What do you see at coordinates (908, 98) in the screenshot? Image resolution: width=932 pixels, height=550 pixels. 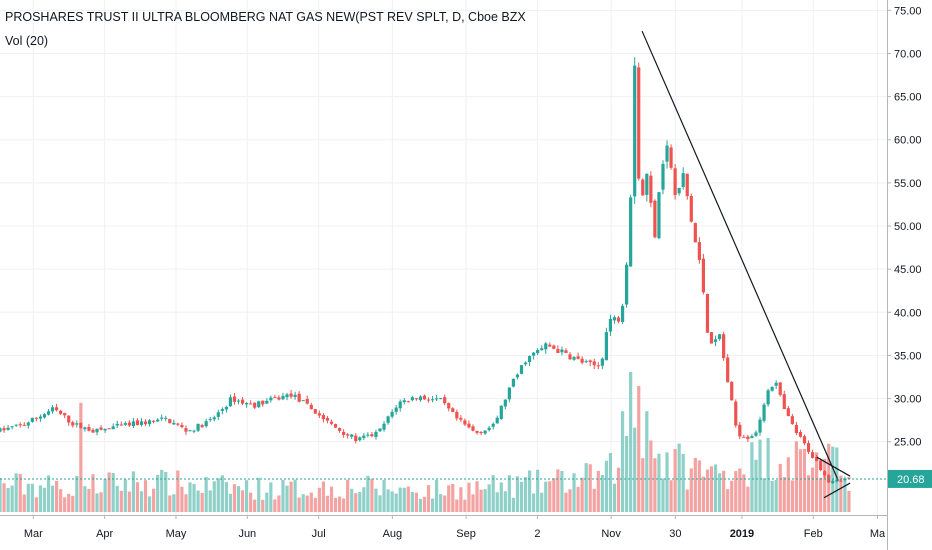 I see `y-tick-label: 65.00` at bounding box center [908, 98].